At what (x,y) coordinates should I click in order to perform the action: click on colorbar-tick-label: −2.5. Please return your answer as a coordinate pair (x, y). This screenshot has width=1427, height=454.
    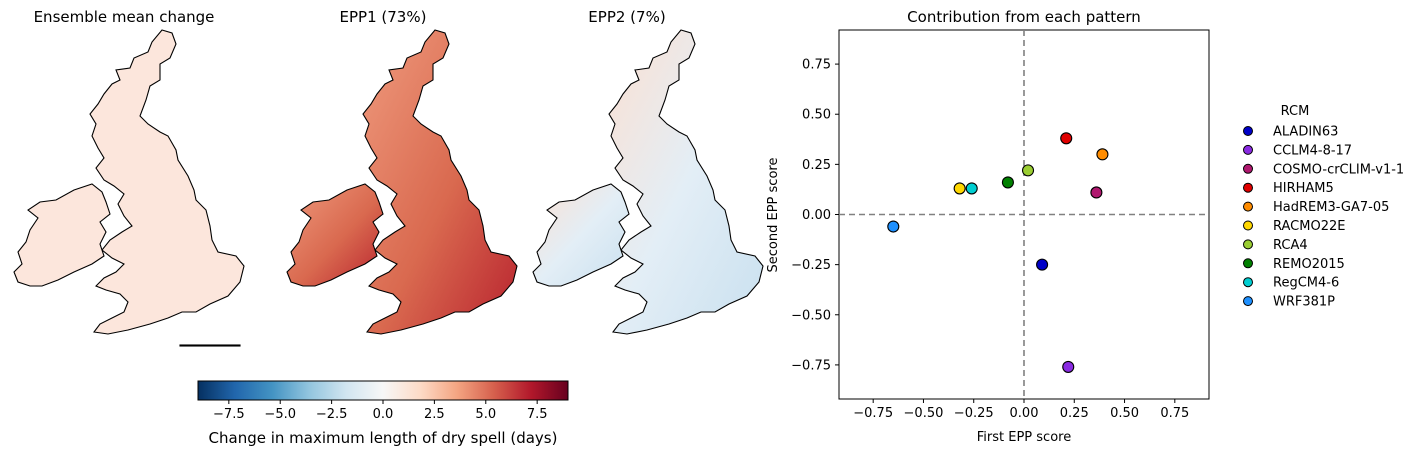
    Looking at the image, I should click on (332, 414).